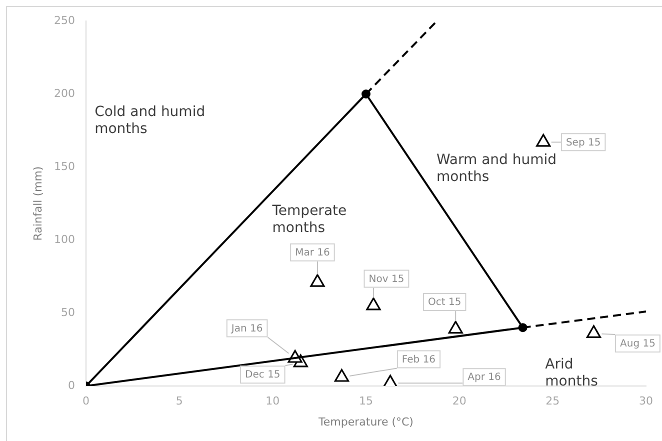 The image size is (662, 441). I want to click on annotation: Temperate months, so click(309, 219).